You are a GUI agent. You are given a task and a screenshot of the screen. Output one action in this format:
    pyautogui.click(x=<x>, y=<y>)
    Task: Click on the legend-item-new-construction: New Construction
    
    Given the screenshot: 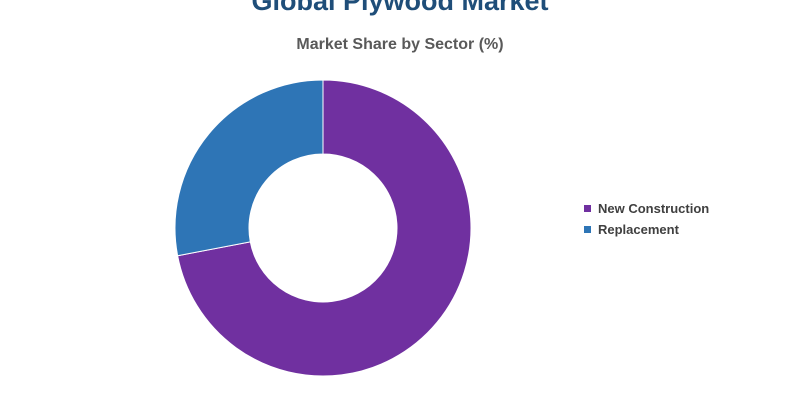 What is the action you would take?
    pyautogui.click(x=646, y=208)
    